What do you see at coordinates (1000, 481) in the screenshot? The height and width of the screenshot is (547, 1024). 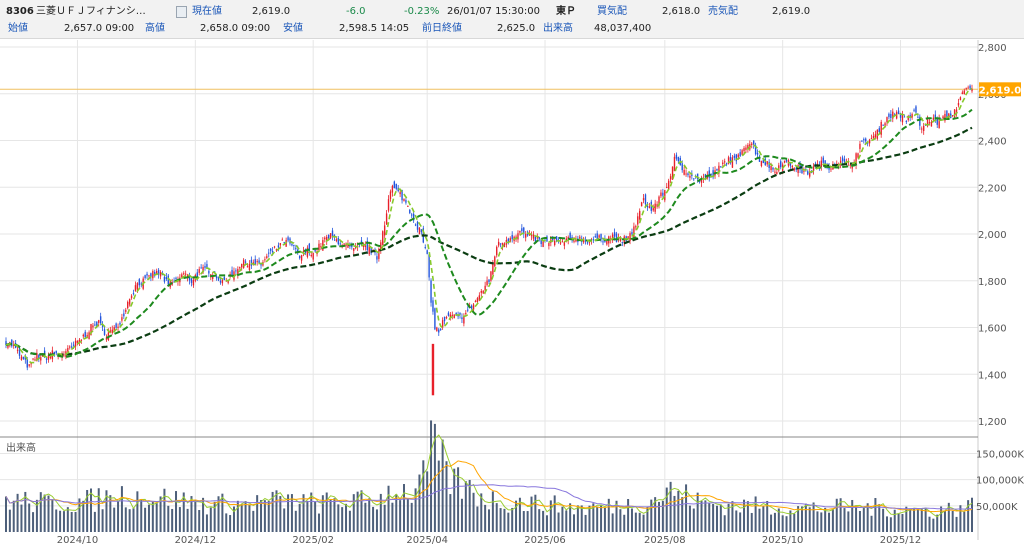 I see `volume-tick-label: 100,000K` at bounding box center [1000, 481].